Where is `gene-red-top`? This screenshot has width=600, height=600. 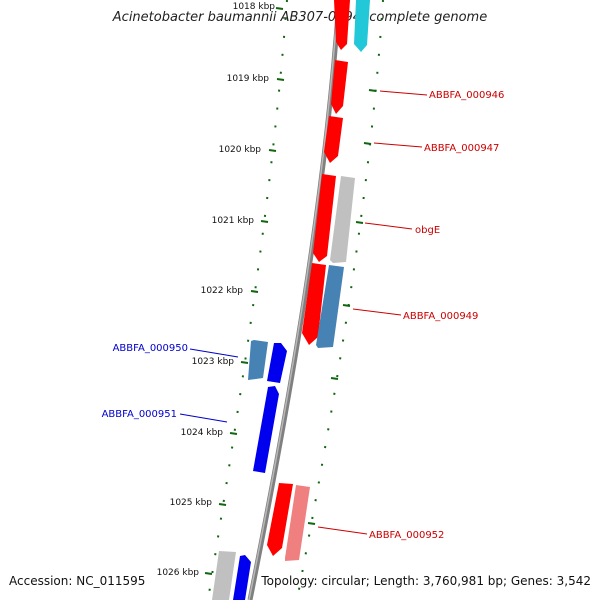
gene-red-top is located at coordinates (342, 25).